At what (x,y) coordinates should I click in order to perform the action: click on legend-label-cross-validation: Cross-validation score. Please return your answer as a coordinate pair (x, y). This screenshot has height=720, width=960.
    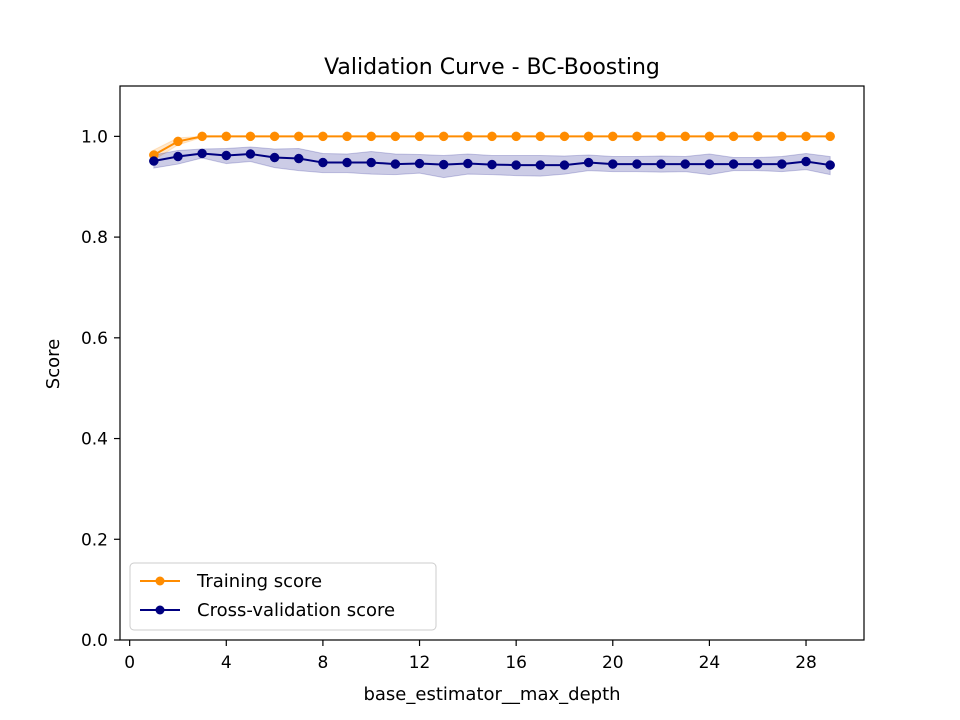
    Looking at the image, I should click on (296, 610).